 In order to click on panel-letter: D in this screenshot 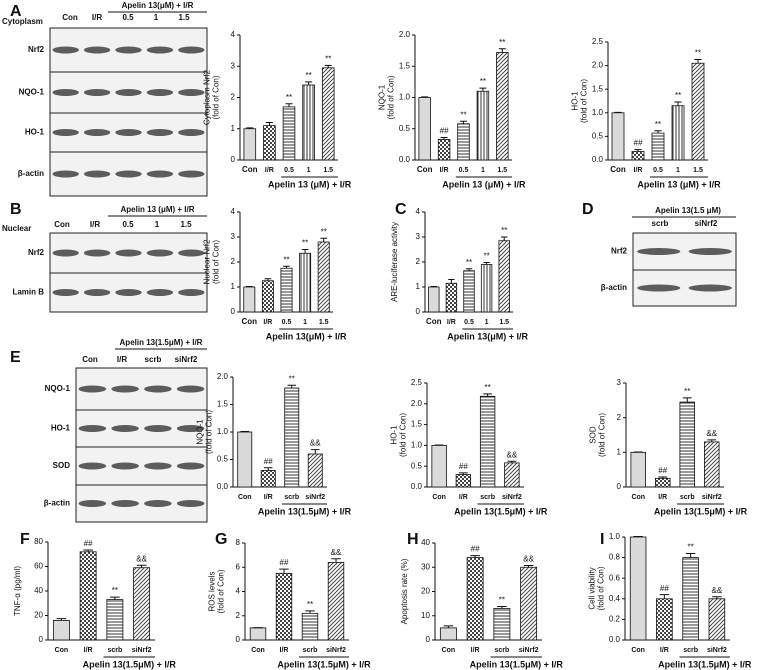, I will do `click(588, 209)`.